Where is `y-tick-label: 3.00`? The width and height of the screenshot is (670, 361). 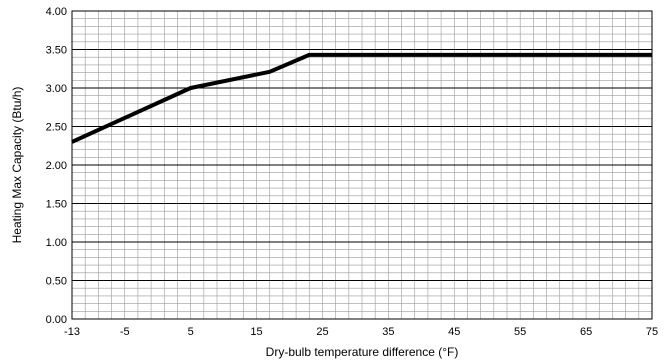 y-tick-label: 3.00 is located at coordinates (56, 89).